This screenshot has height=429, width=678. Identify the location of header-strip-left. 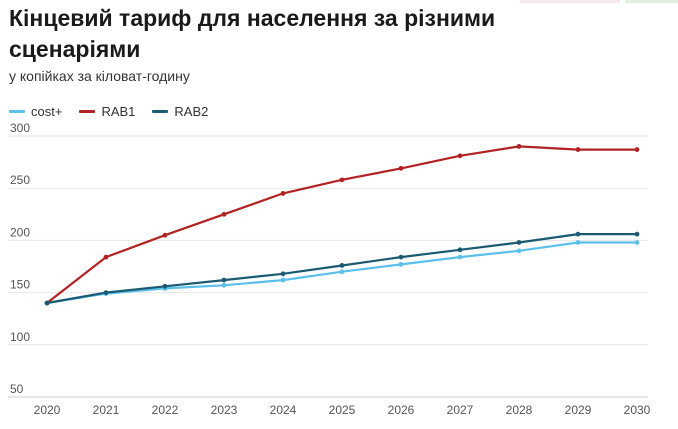
(570, 1).